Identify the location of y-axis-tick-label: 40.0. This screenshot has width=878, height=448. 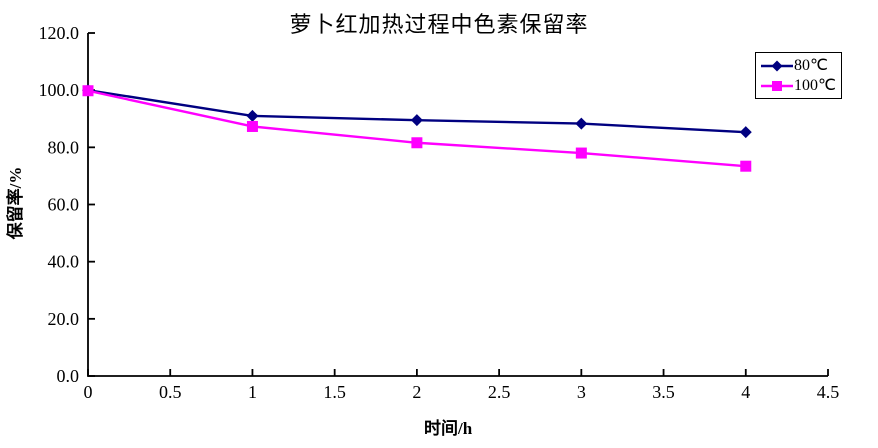
(64, 262).